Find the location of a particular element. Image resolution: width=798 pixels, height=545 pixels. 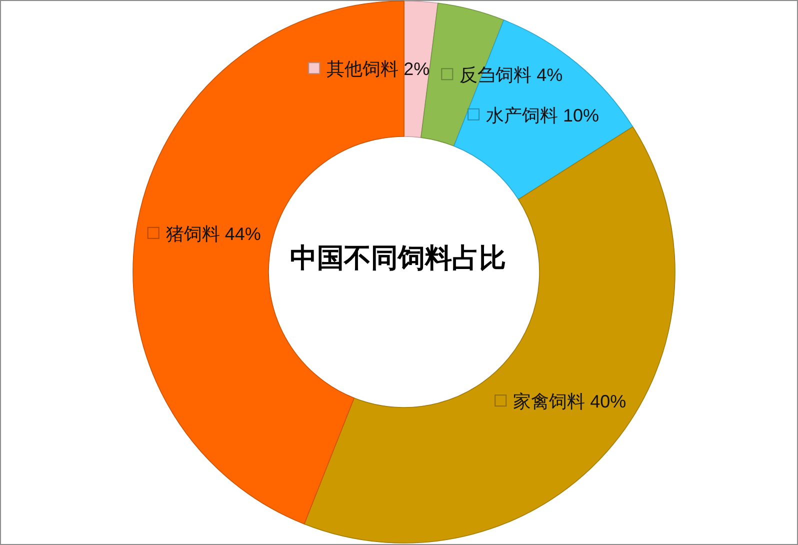

legend-label: 其他饲料 2% is located at coordinates (378, 69).